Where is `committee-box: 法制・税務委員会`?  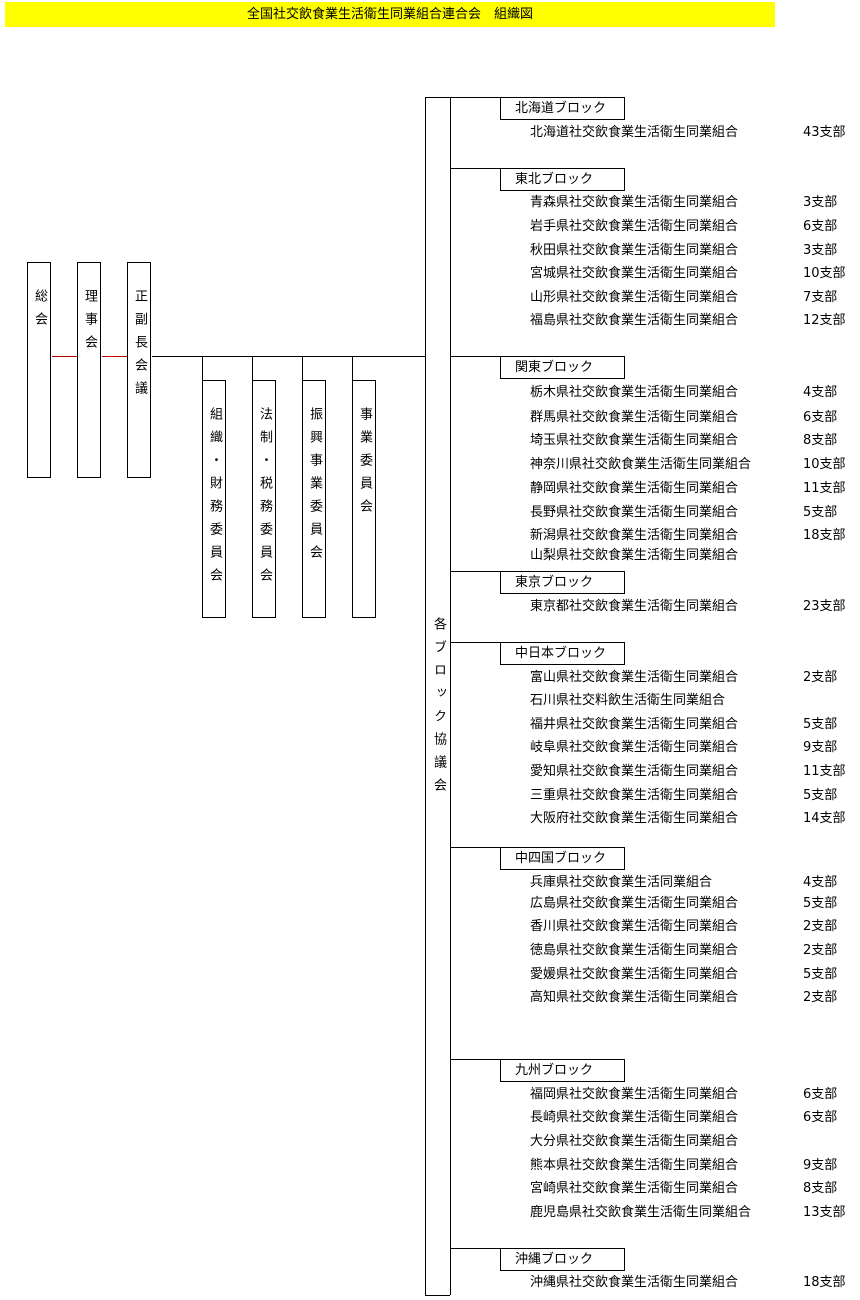
committee-box: 法制・税務委員会 is located at coordinates (264, 499).